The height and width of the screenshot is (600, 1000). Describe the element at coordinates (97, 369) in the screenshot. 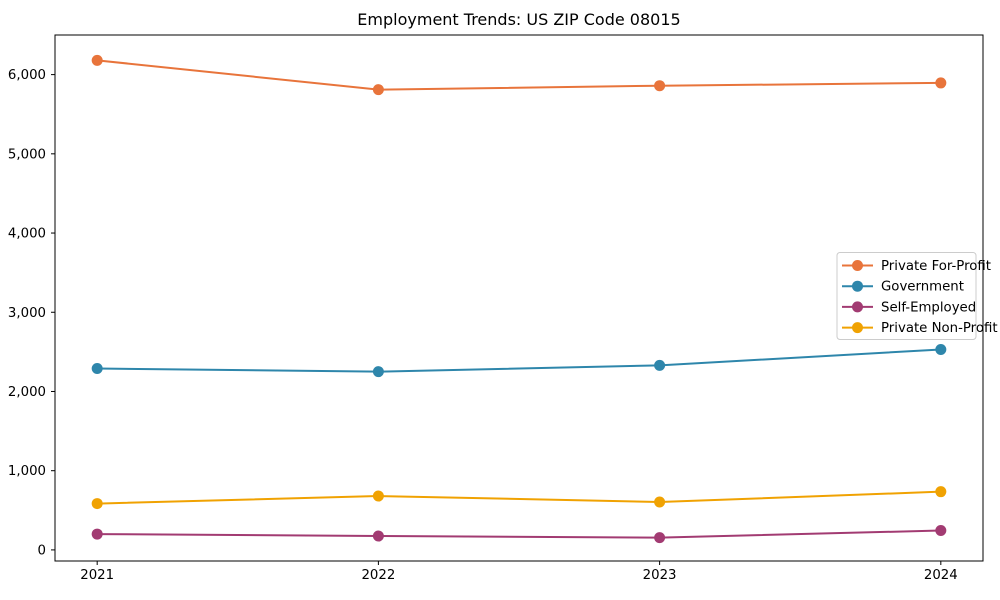

I see `data-point-government-2021` at that location.